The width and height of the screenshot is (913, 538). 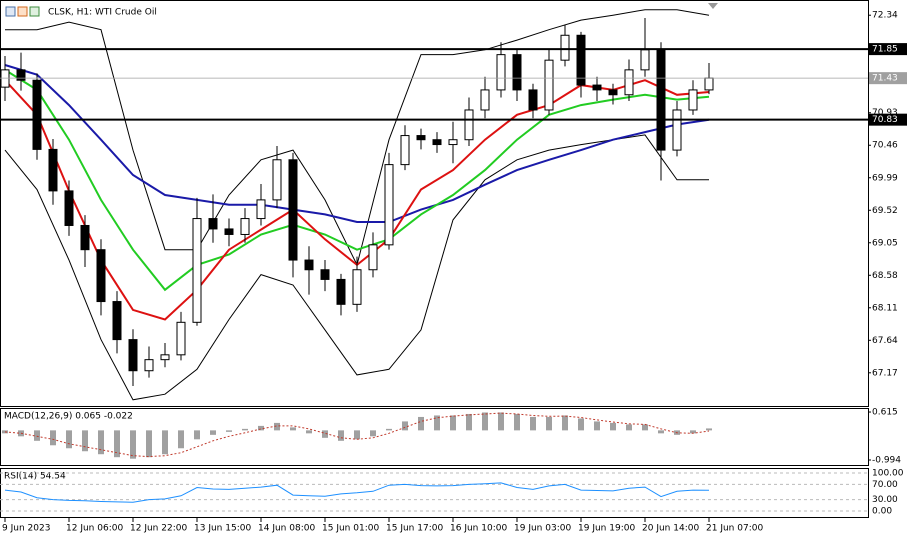 I want to click on x-tick-label: 9 Jun 2023, so click(x=26, y=529).